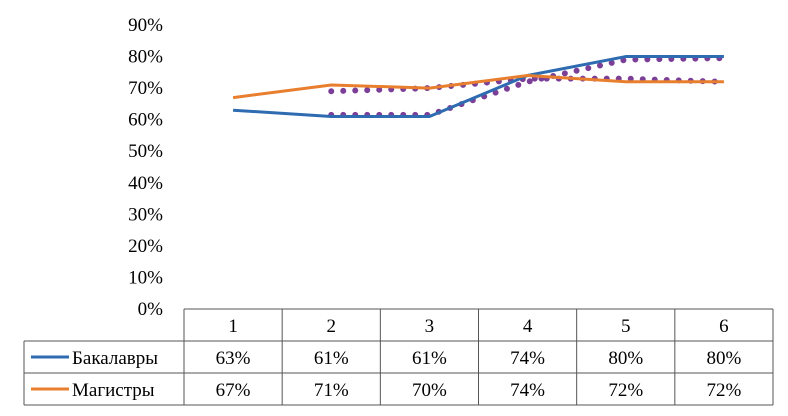 This screenshot has width=788, height=416. I want to click on x-category-label: 5, so click(626, 326).